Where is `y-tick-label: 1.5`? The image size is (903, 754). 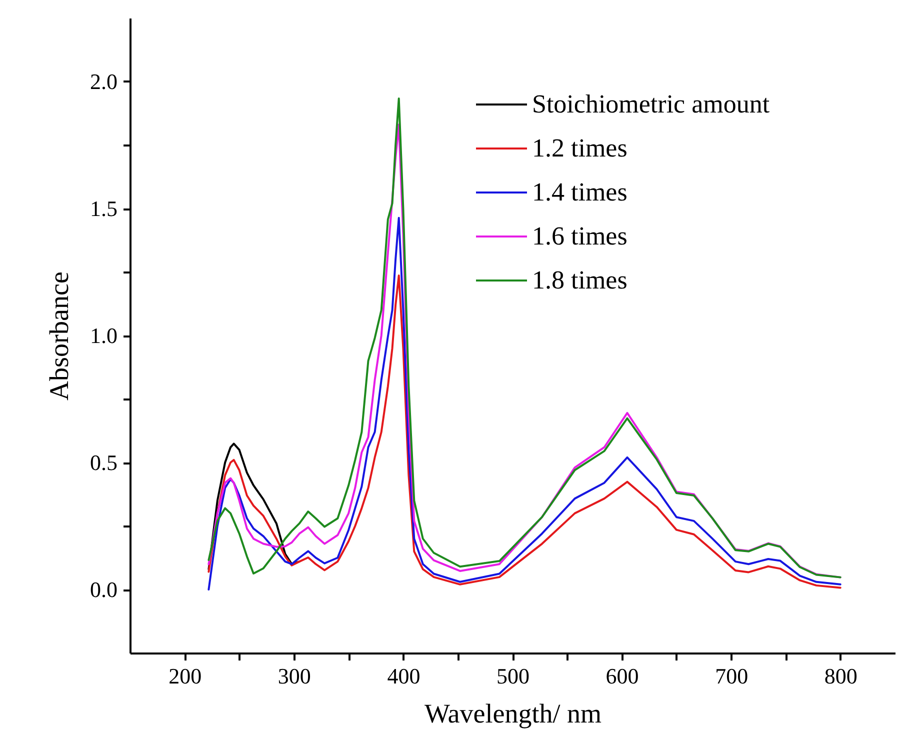 y-tick-label: 1.5 is located at coordinates (104, 208).